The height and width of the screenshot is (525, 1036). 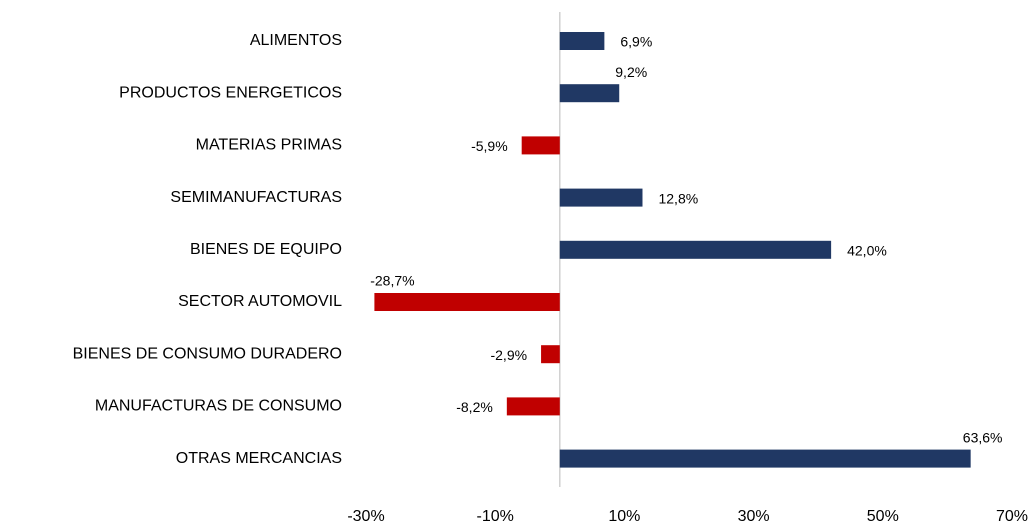 What do you see at coordinates (631, 72) in the screenshot?
I see `value-label: 9,2%` at bounding box center [631, 72].